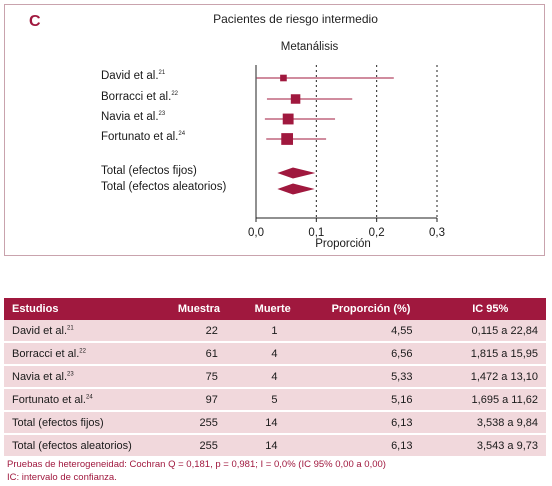 The height and width of the screenshot is (486, 552). What do you see at coordinates (437, 233) in the screenshot?
I see `x-tick-label: 0,3` at bounding box center [437, 233].